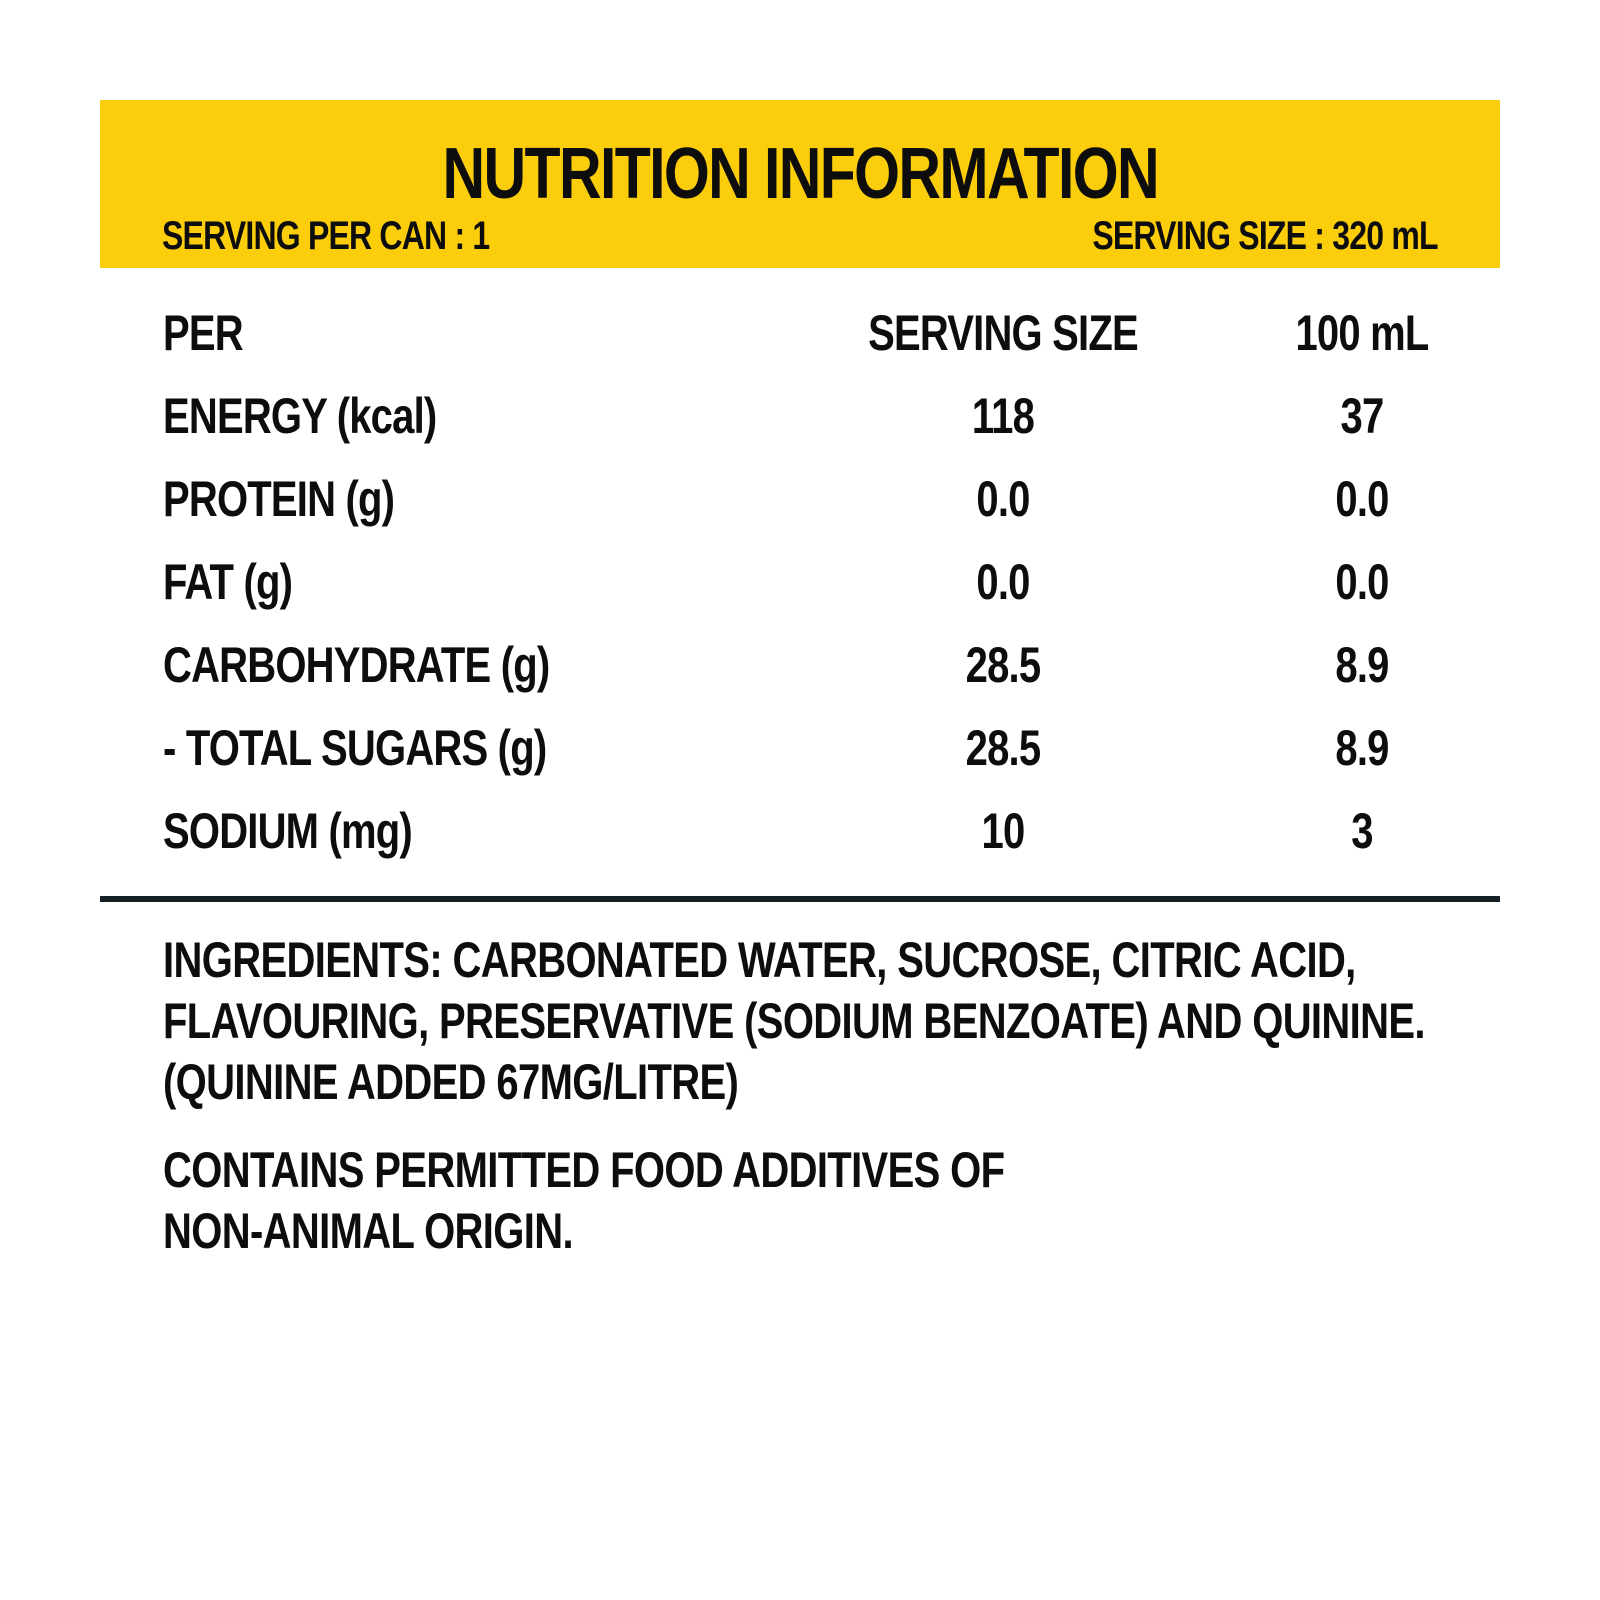 The height and width of the screenshot is (1600, 1600). What do you see at coordinates (1362, 416) in the screenshot?
I see `value-per-100ml: 37` at bounding box center [1362, 416].